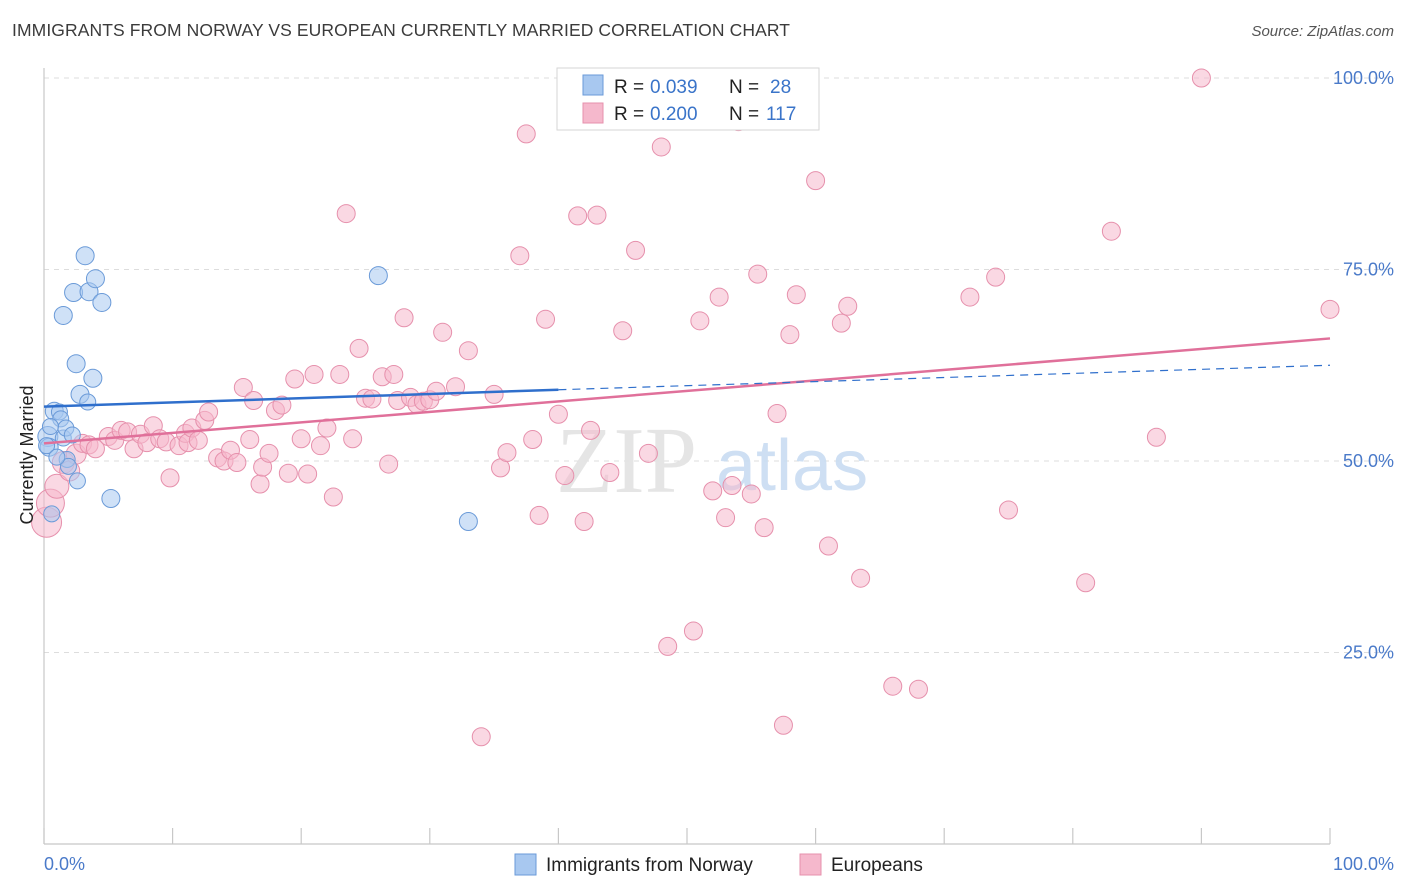 This screenshot has width=1406, height=892. What do you see at coordinates (1363, 78) in the screenshot?
I see `y-tick-label-3: 100.0%` at bounding box center [1363, 78].